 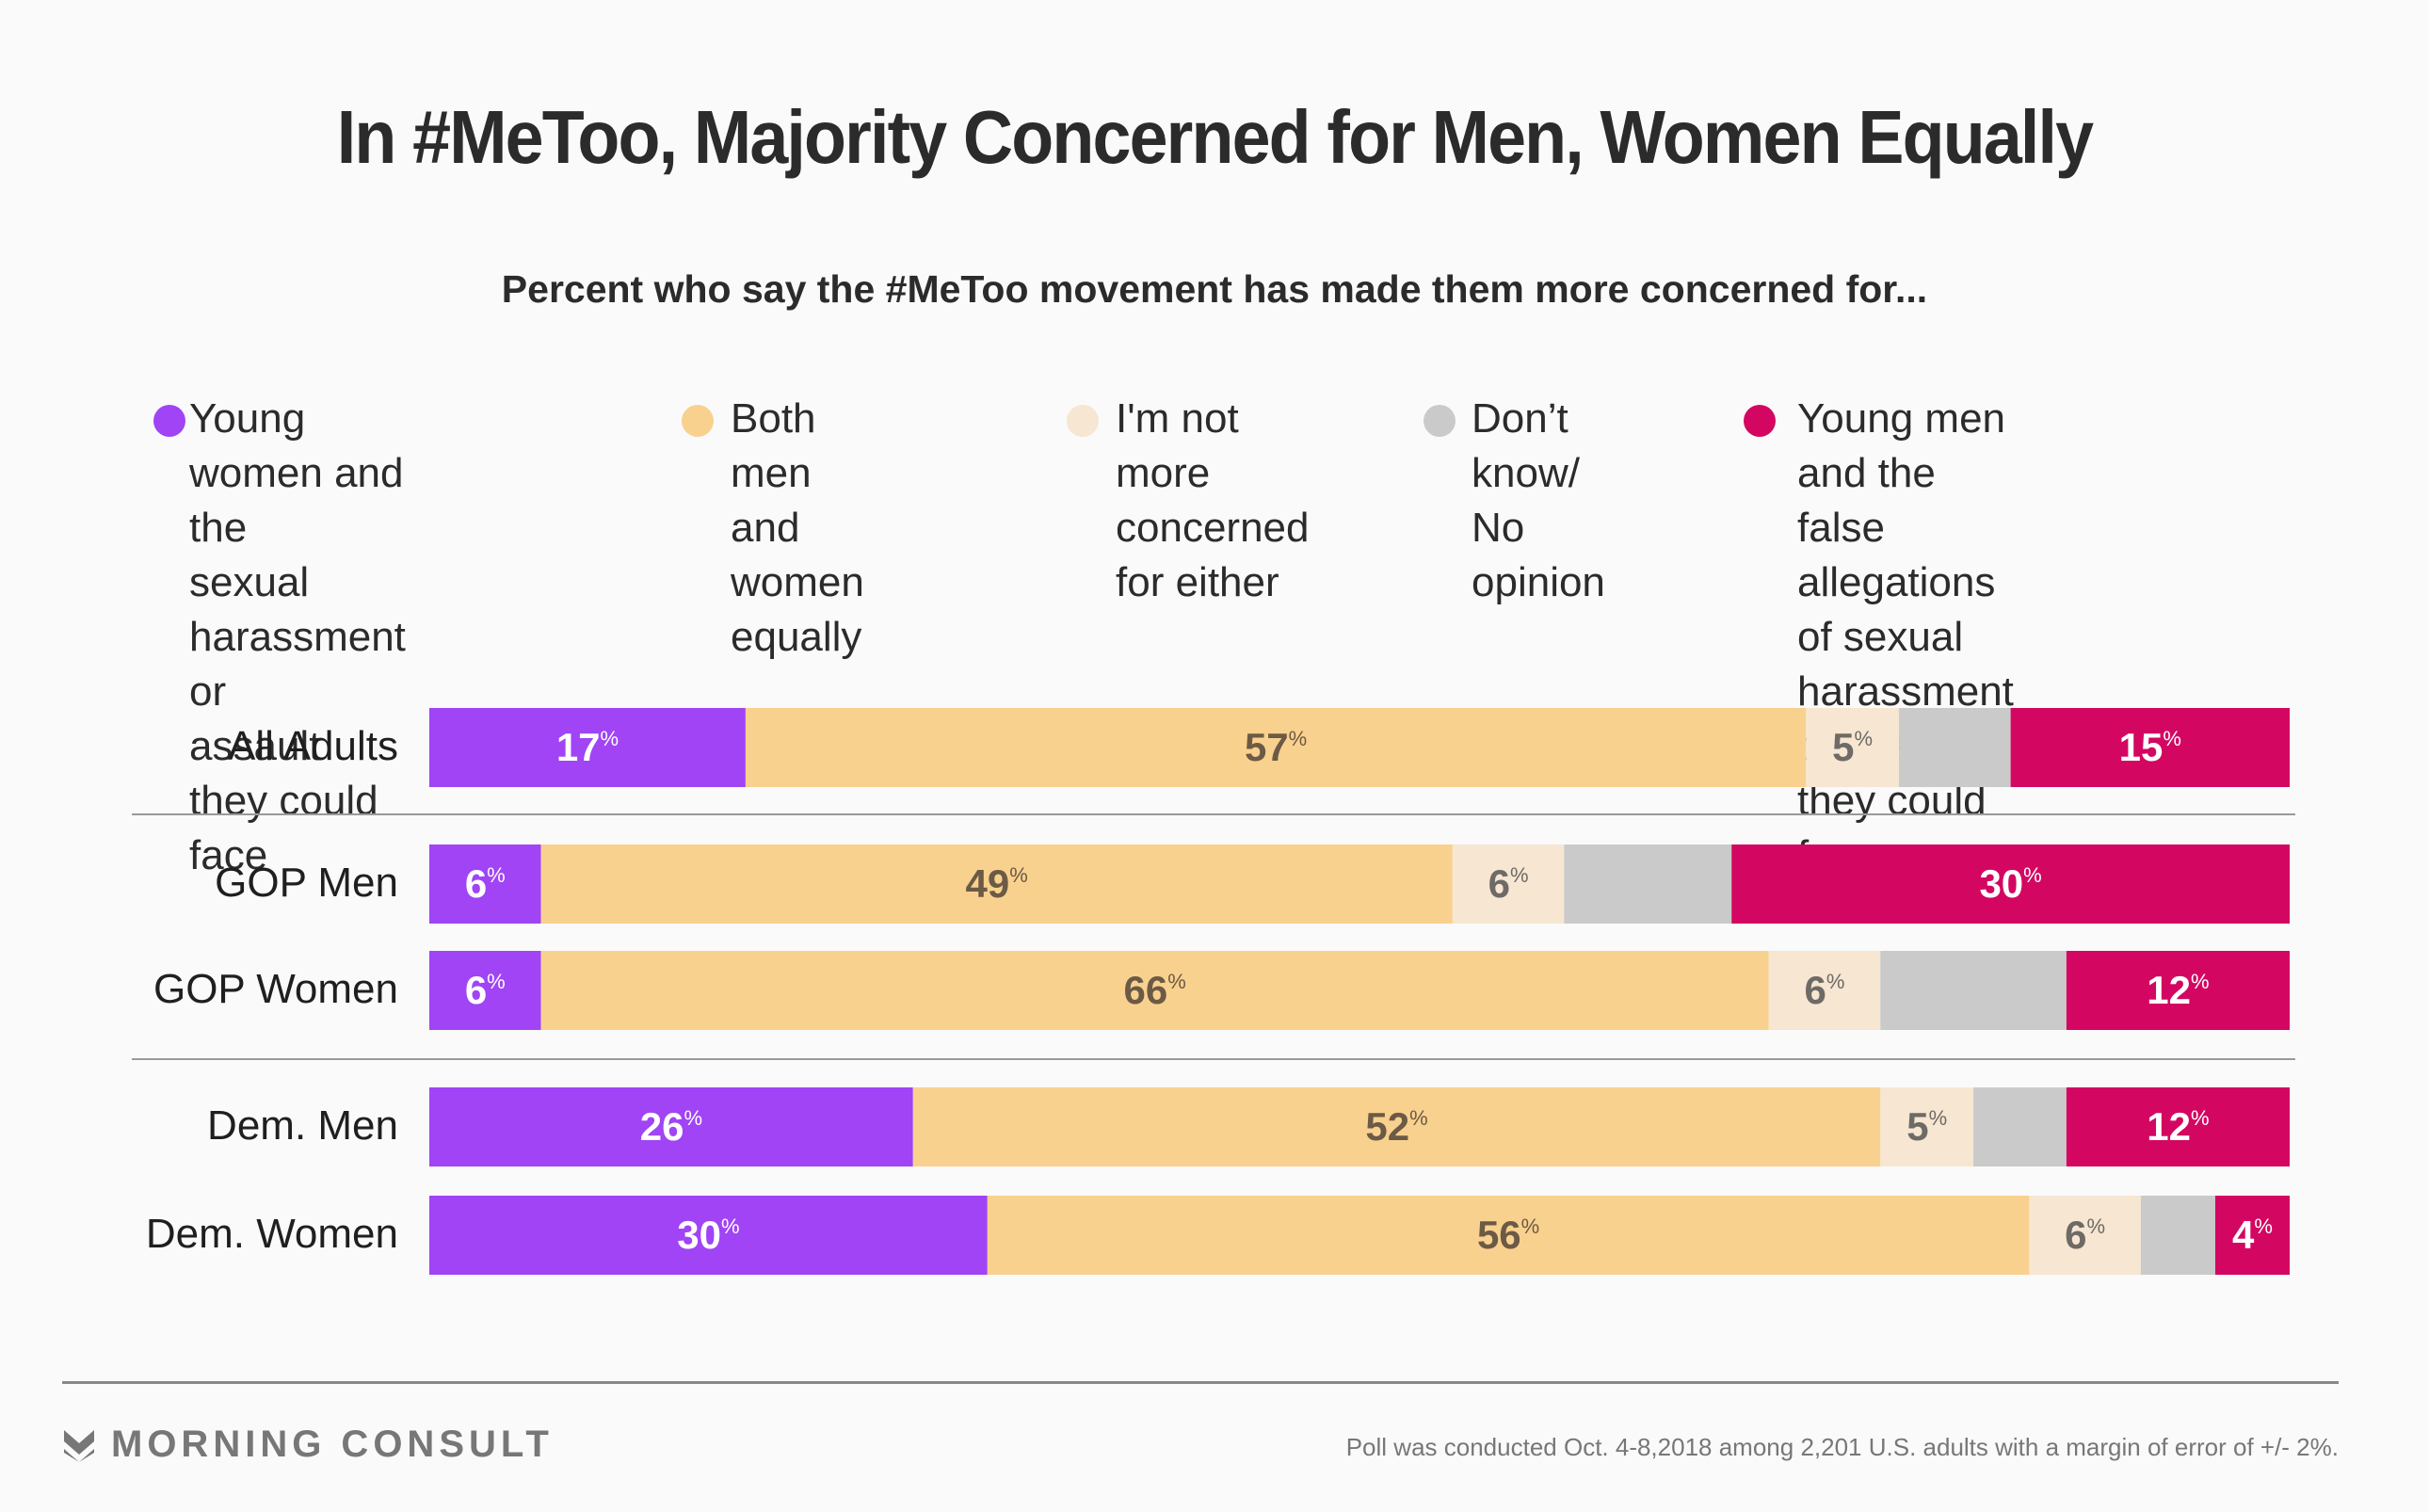 I want to click on legend-label: Don’t know/ No opinion, so click(x=1538, y=500).